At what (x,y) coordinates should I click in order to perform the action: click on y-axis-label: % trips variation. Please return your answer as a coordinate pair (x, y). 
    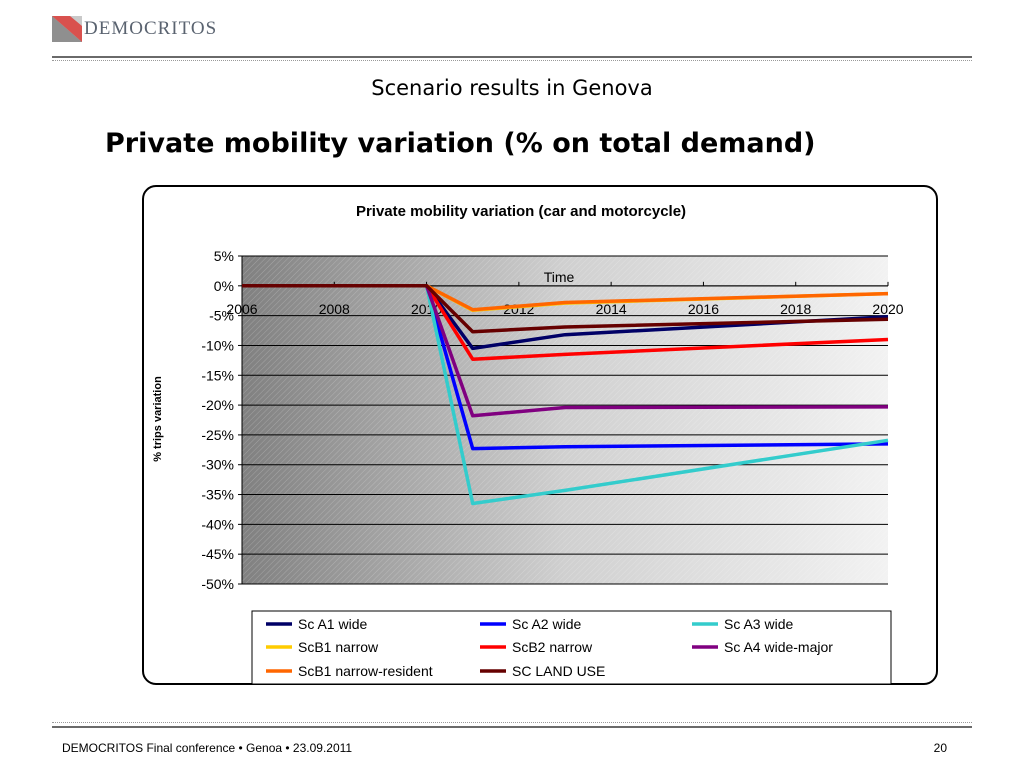
    Looking at the image, I should click on (158, 419).